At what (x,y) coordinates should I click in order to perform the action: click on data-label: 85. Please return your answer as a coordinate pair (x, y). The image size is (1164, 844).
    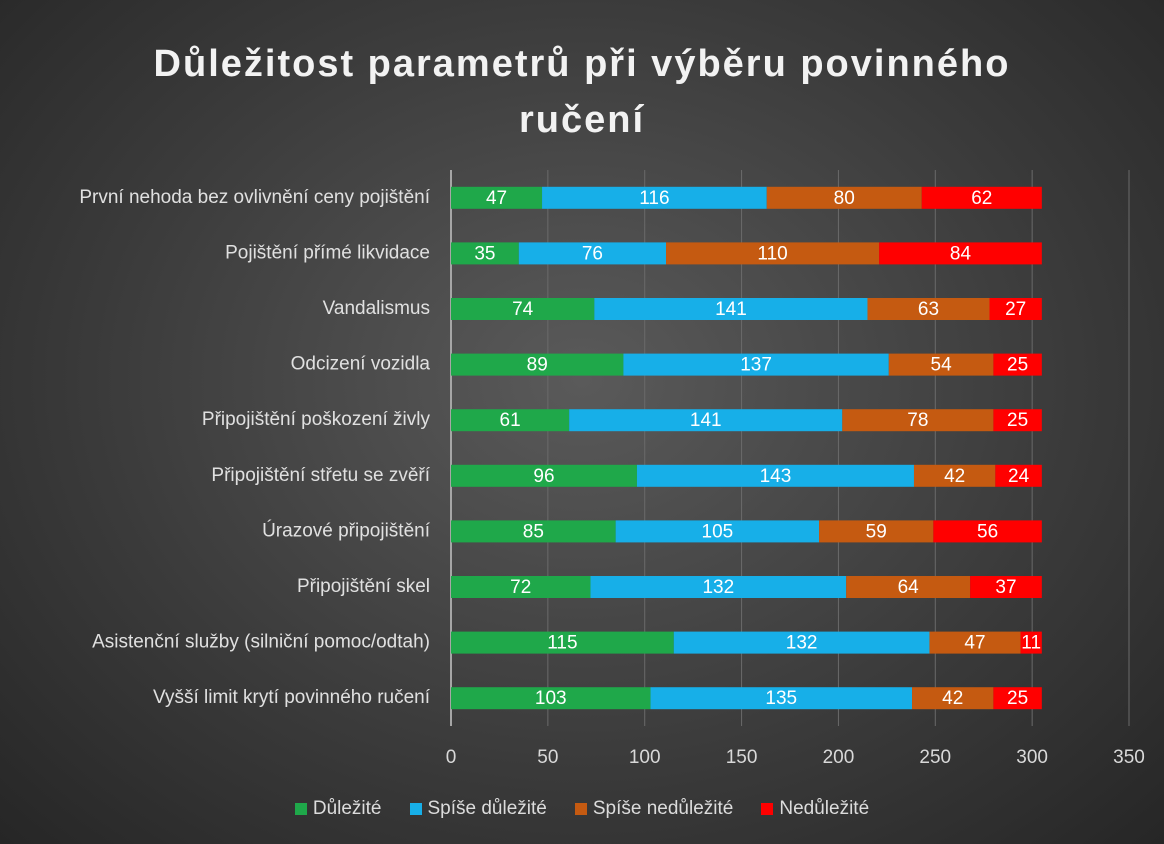
    Looking at the image, I should click on (533, 531).